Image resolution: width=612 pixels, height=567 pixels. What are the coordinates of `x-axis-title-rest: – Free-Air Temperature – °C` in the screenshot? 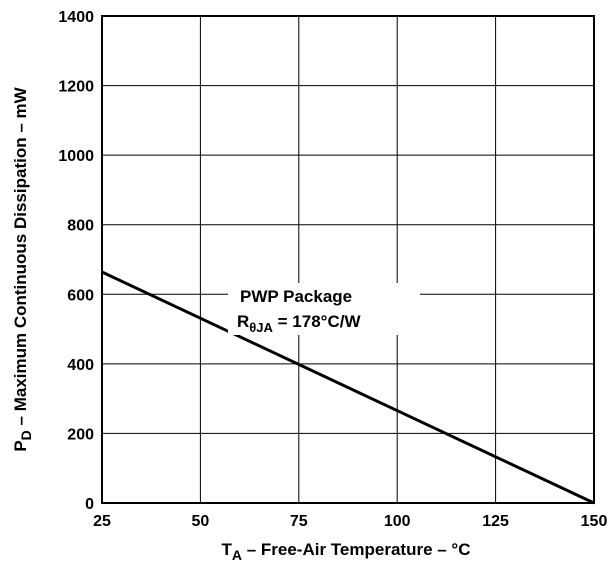 It's located at (356, 549).